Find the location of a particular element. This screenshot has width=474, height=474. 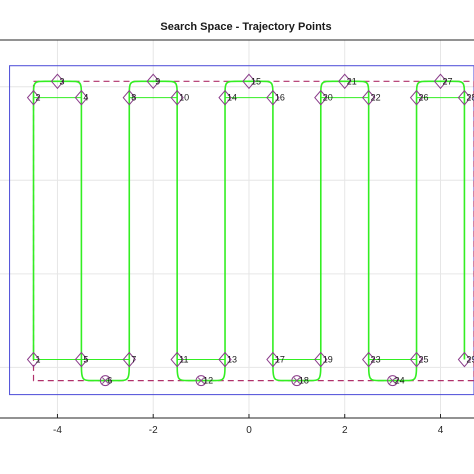

point-label: 19 is located at coordinates (328, 360).